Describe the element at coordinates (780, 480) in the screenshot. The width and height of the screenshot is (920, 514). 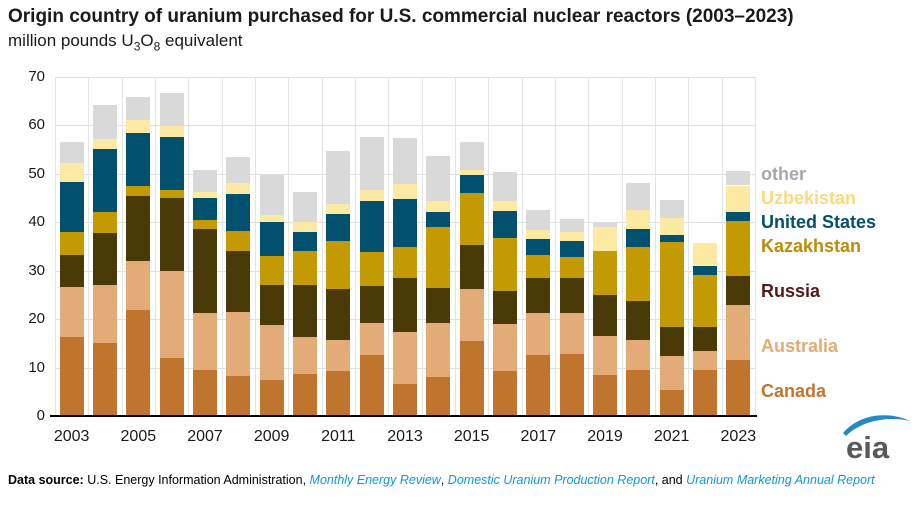
I see `source-link-6: Uranium Marketing Annual Report` at that location.